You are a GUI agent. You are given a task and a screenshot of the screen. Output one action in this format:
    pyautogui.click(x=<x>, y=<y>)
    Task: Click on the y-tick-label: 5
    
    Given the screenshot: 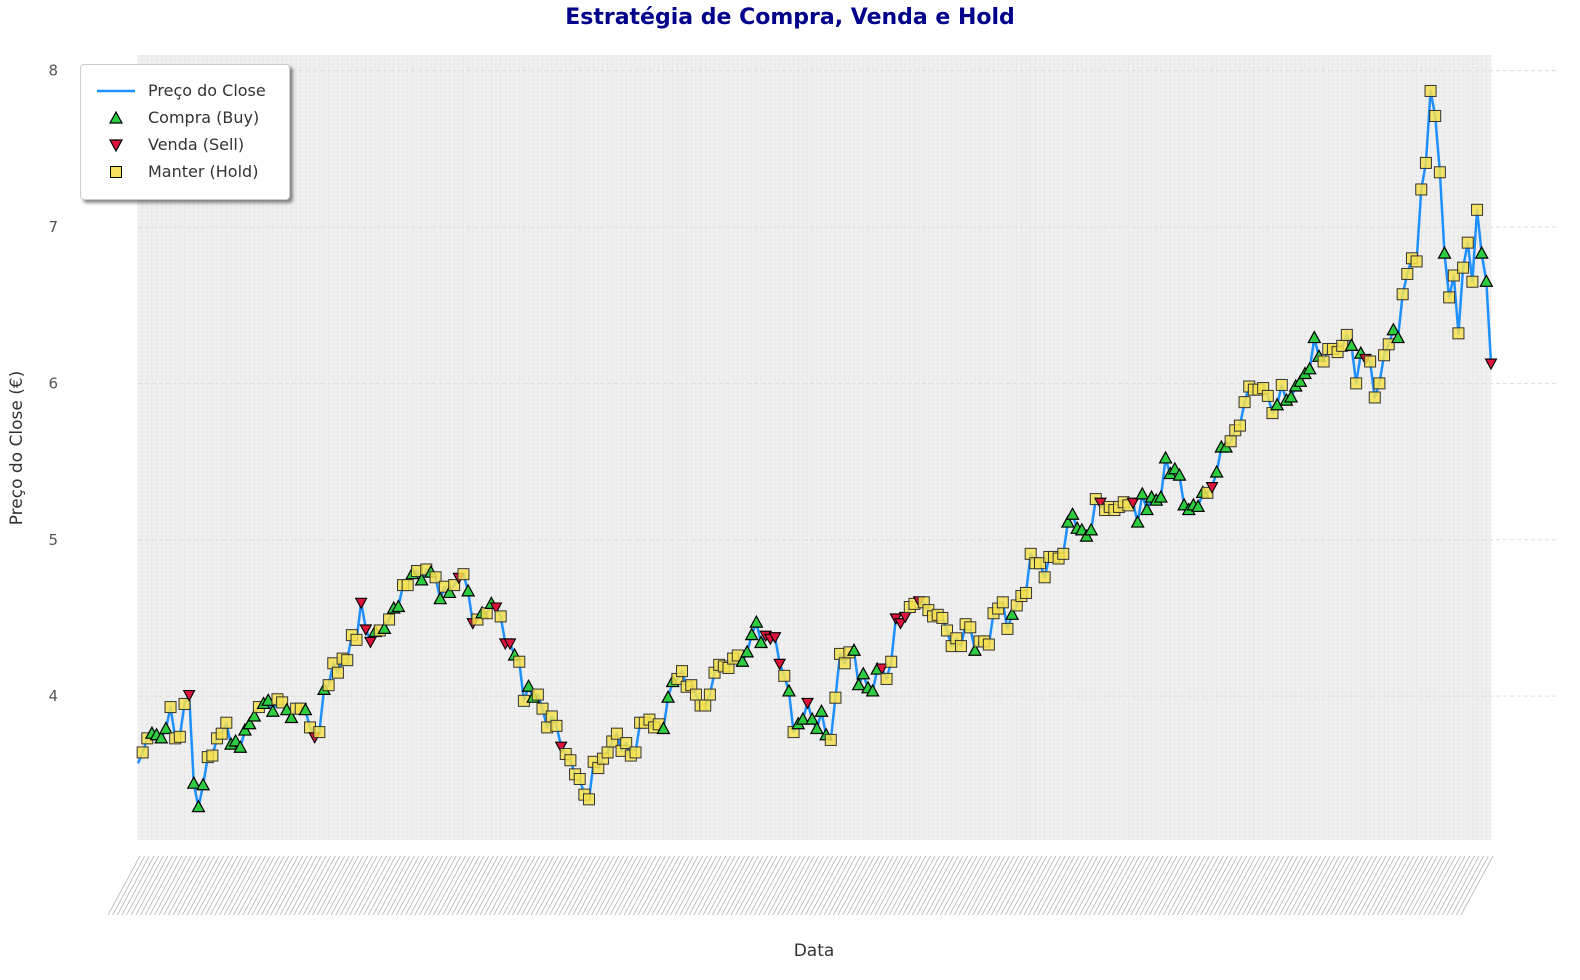 What is the action you would take?
    pyautogui.click(x=53, y=540)
    